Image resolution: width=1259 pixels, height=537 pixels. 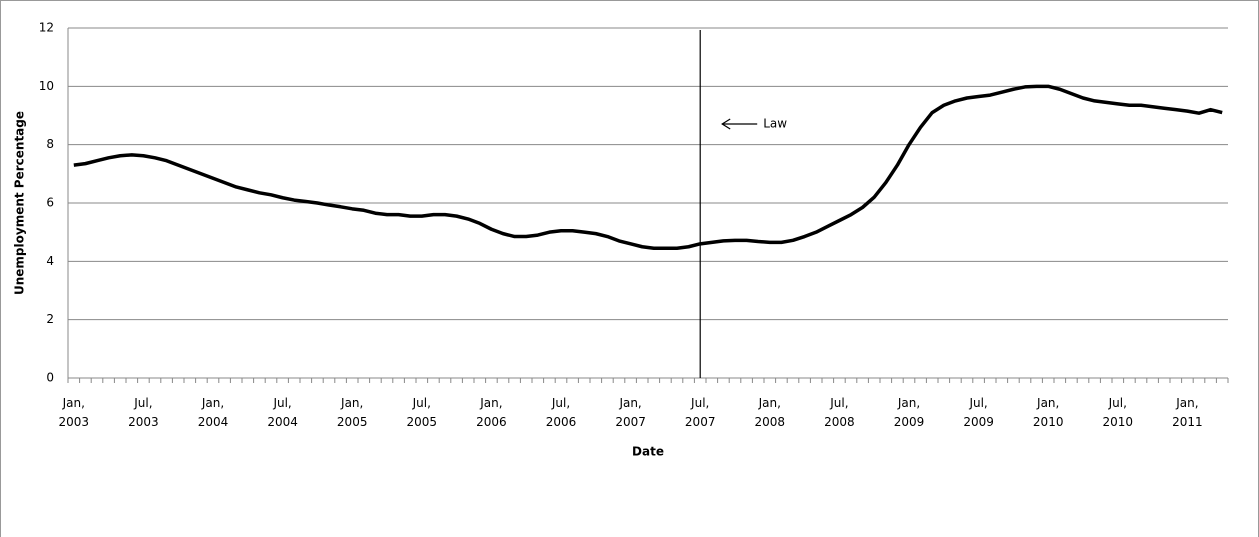 What do you see at coordinates (909, 412) in the screenshot?
I see `x-tick-label: Jan, 2009` at bounding box center [909, 412].